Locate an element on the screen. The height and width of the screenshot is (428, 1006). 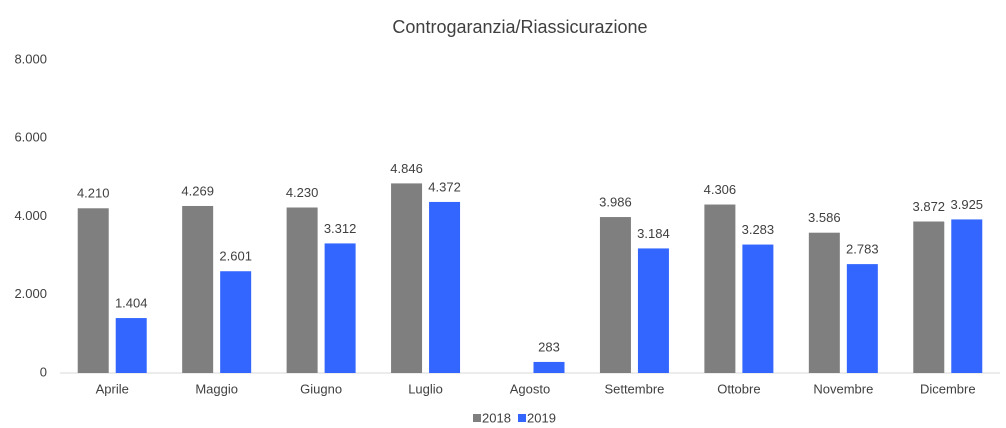
y-tick-label: 0 is located at coordinates (43, 371).